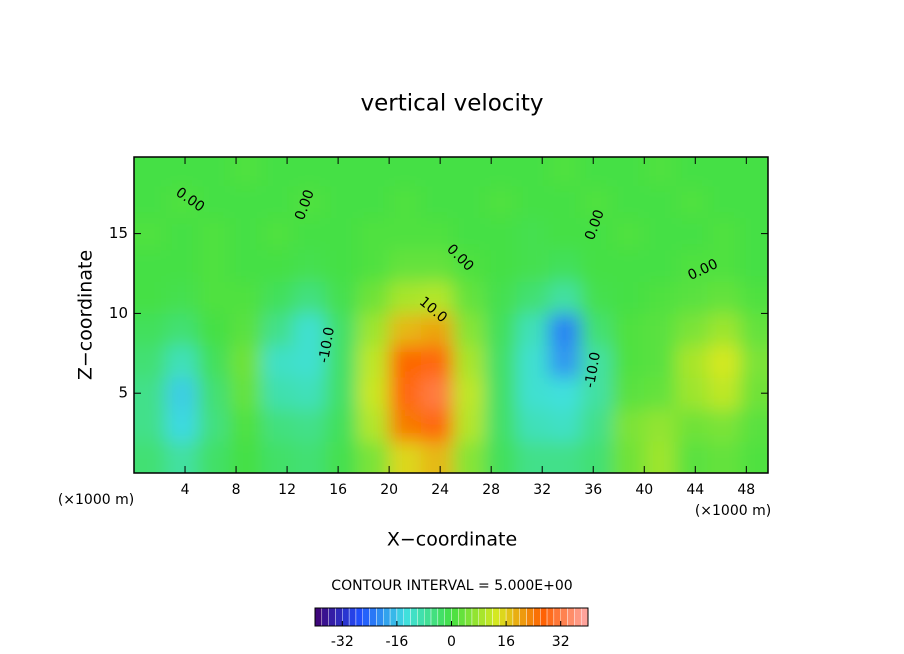 Image resolution: width=904 pixels, height=654 pixels. What do you see at coordinates (118, 233) in the screenshot?
I see `y-tick-label: 15` at bounding box center [118, 233].